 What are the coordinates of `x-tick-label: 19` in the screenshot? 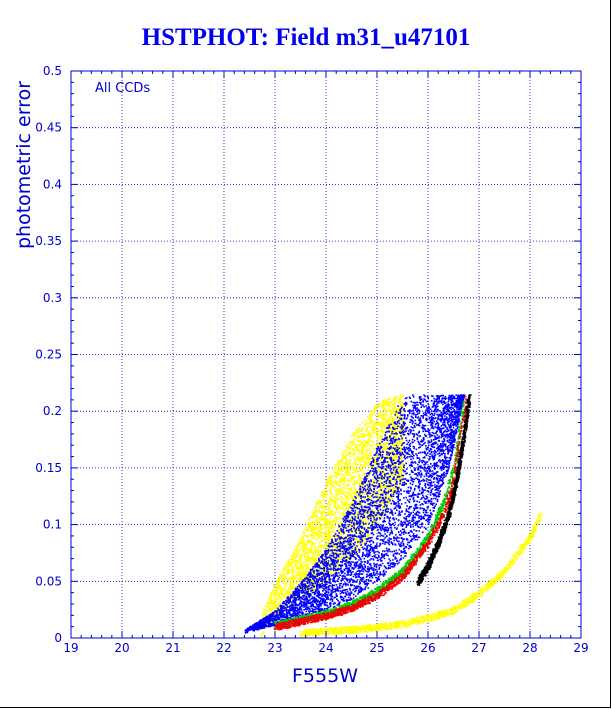 It's located at (70, 648).